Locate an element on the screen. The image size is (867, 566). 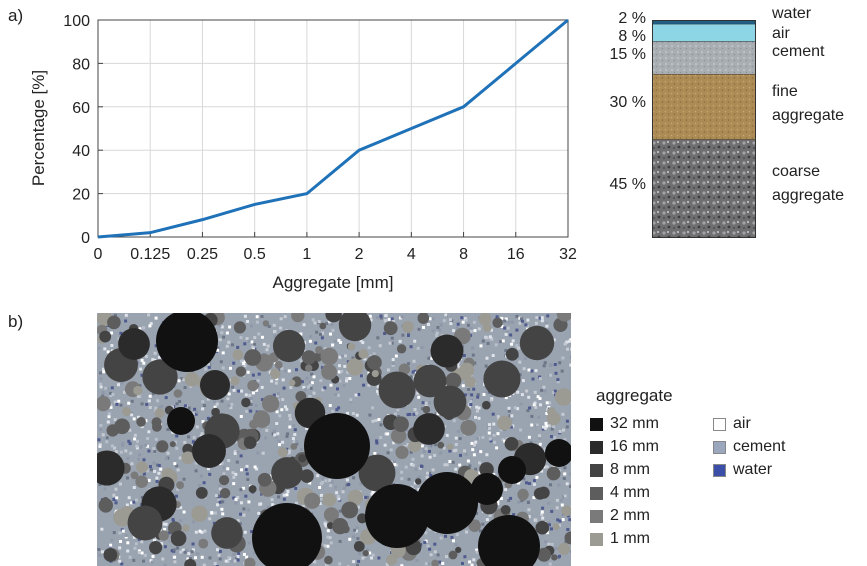
legend-item-phase: water is located at coordinates (742, 470).